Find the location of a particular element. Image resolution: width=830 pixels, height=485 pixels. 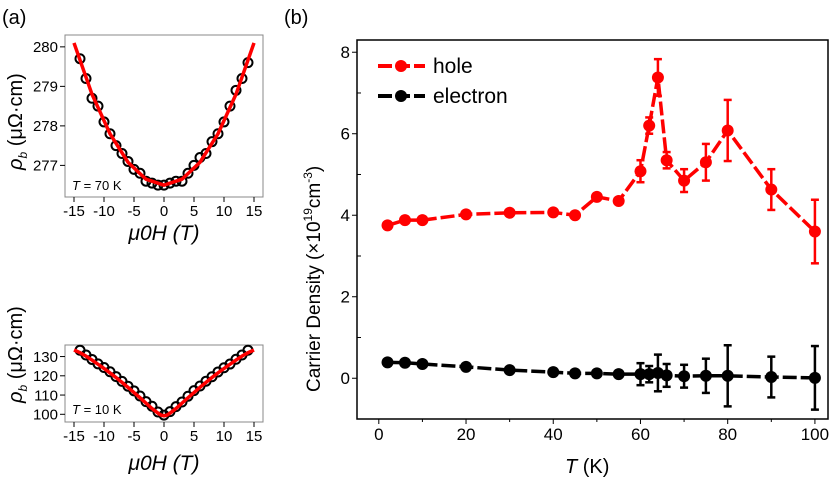

y-tick-label: 279 is located at coordinates (45, 87).